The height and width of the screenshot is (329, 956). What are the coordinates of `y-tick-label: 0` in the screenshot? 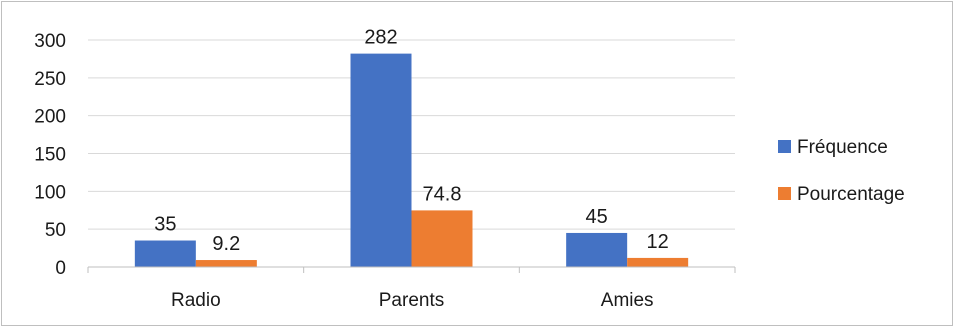 It's located at (60, 268).